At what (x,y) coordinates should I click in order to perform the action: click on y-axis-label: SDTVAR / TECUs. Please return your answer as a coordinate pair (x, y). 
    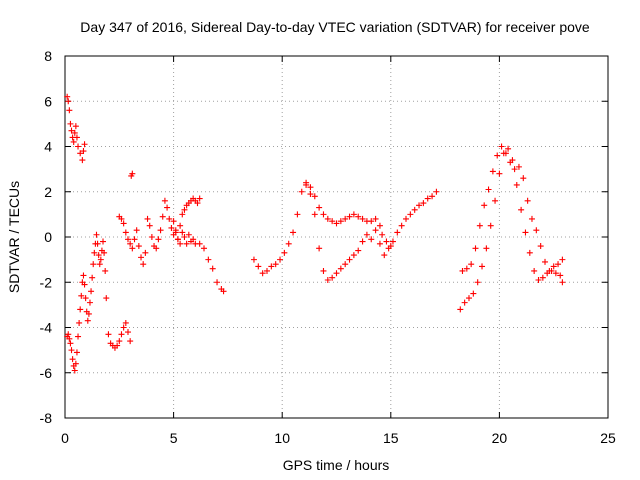
    Looking at the image, I should click on (14, 237).